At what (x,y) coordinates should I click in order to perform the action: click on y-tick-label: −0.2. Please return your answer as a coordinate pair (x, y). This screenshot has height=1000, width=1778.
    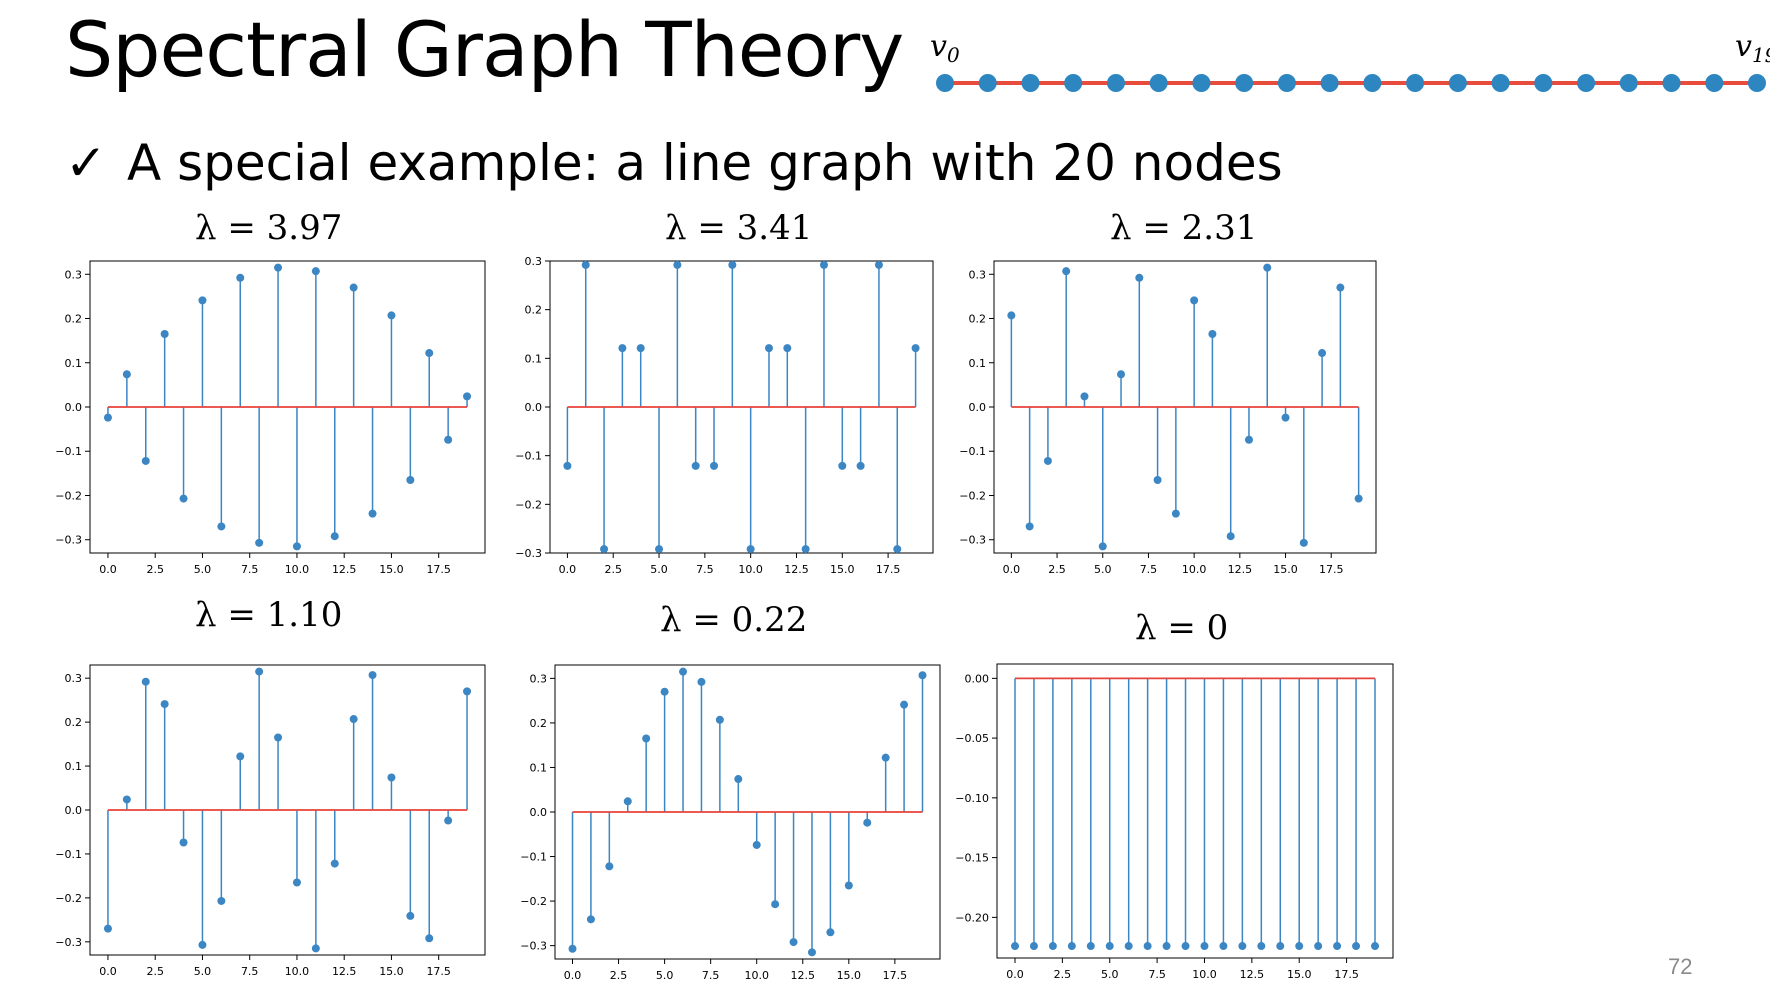
    Looking at the image, I should click on (973, 495).